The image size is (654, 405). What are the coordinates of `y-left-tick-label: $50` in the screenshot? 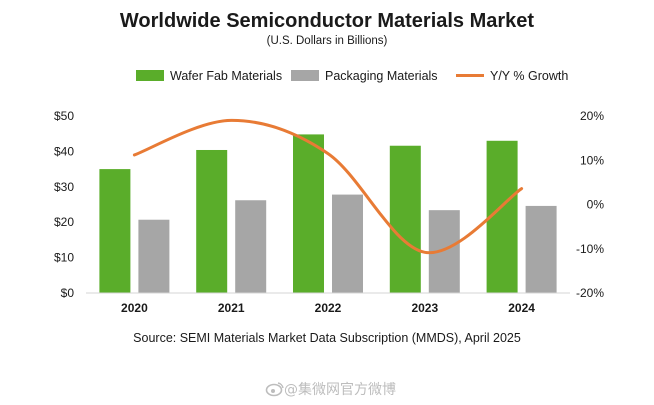 It's located at (64, 116).